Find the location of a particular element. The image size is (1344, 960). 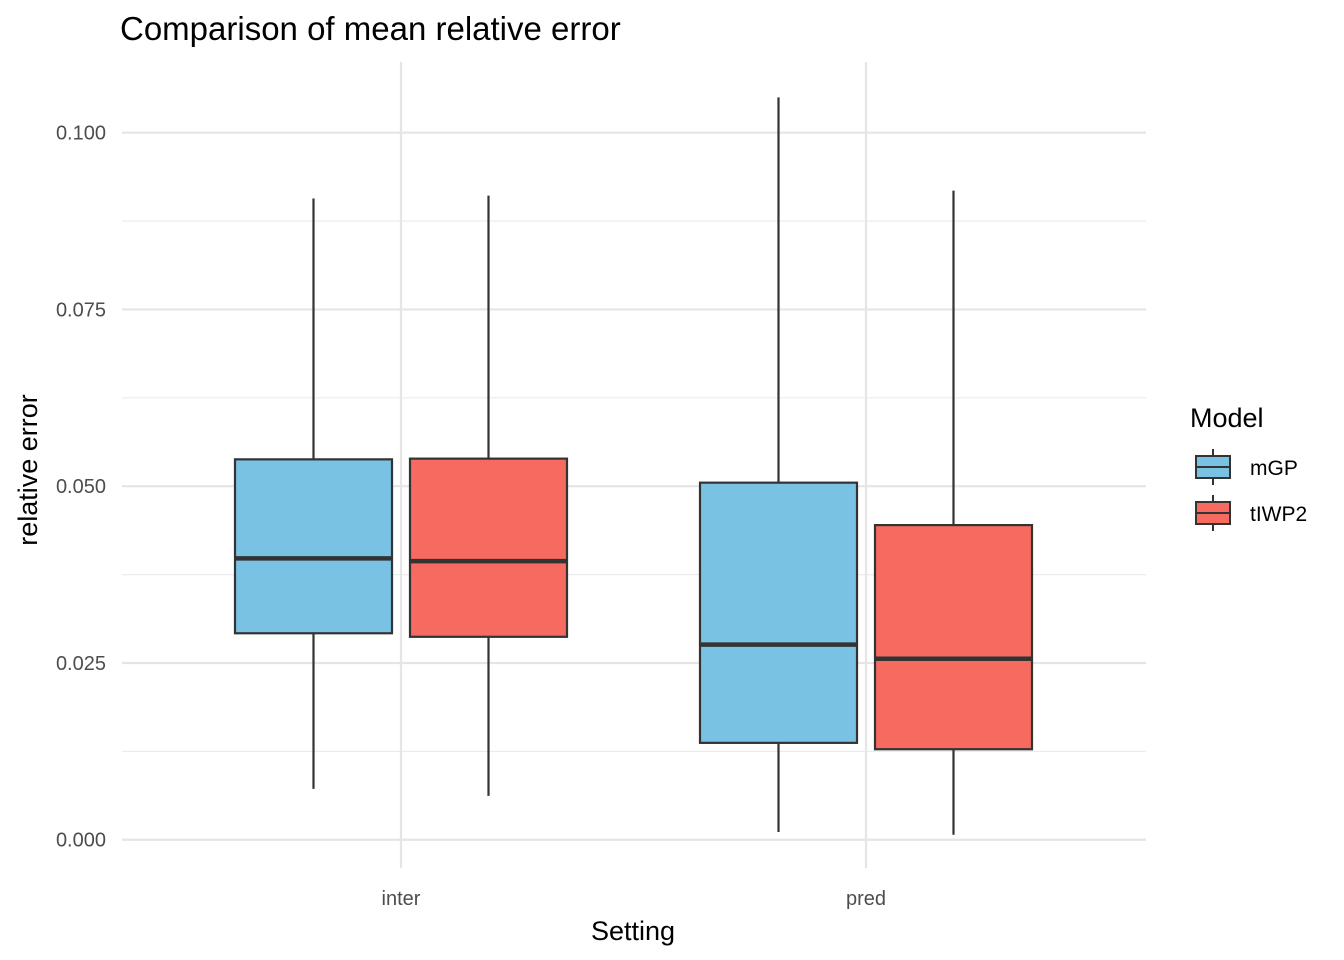

x-tick-label: inter is located at coordinates (401, 899).